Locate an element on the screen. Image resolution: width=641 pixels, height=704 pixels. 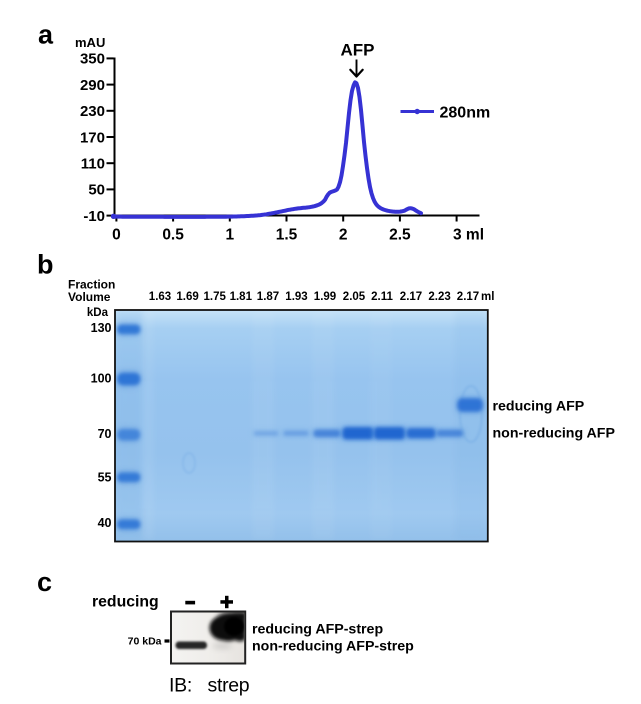
svg-text: 350 is located at coordinates (92, 59).